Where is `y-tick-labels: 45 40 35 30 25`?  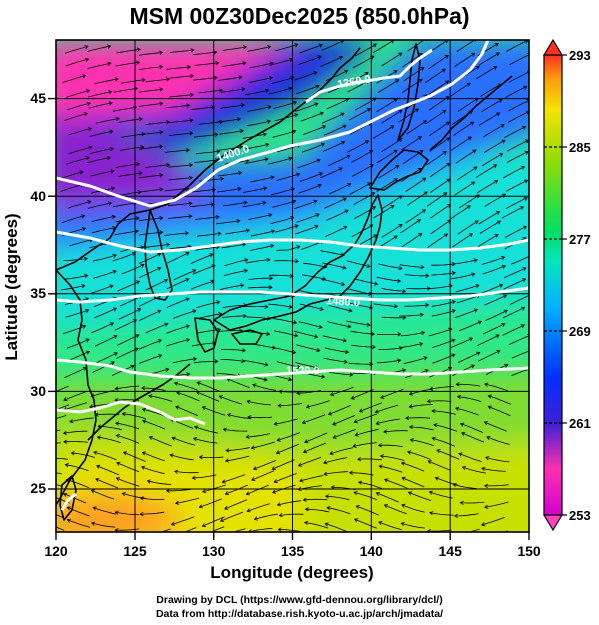 y-tick-labels: 45 40 35 30 25 is located at coordinates (38, 293).